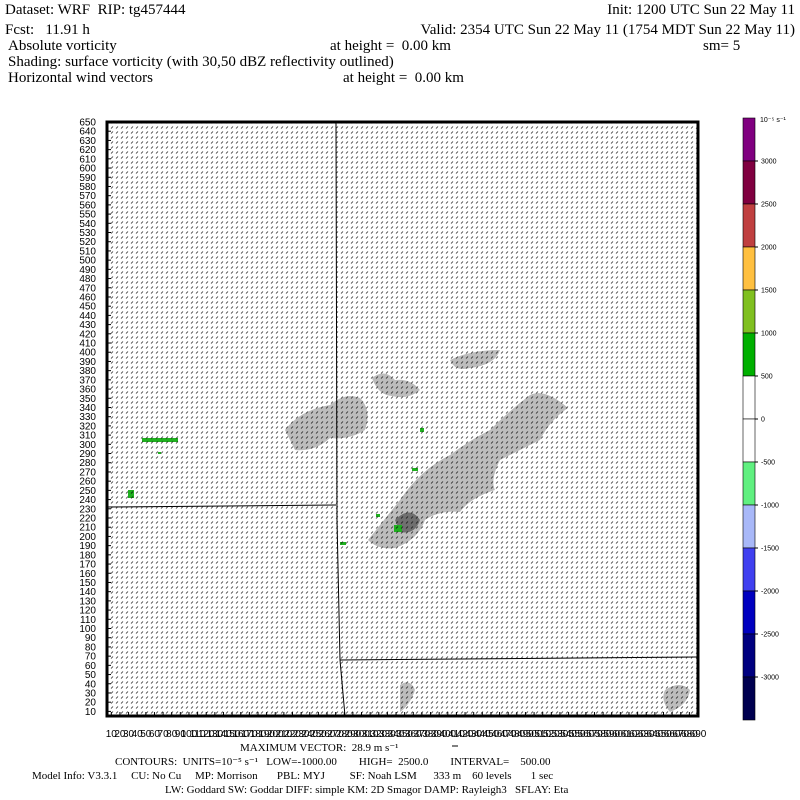 The height and width of the screenshot is (800, 800). Describe the element at coordinates (87, 565) in the screenshot. I see `y-tick-label: 170` at that location.